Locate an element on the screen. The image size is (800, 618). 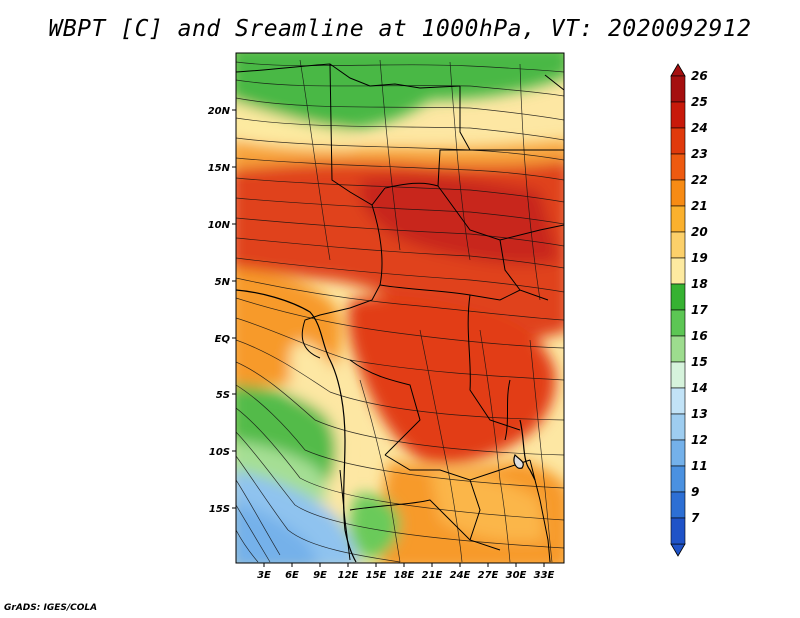
lon-label: 15E is located at coordinates (376, 575).